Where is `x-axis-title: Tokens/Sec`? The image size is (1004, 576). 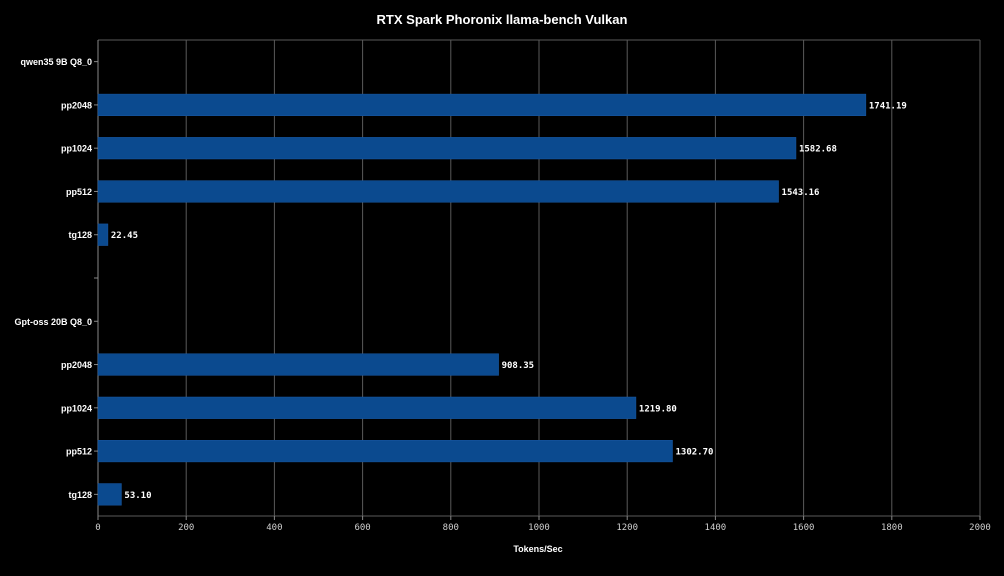 x-axis-title: Tokens/Sec is located at coordinates (537, 549).